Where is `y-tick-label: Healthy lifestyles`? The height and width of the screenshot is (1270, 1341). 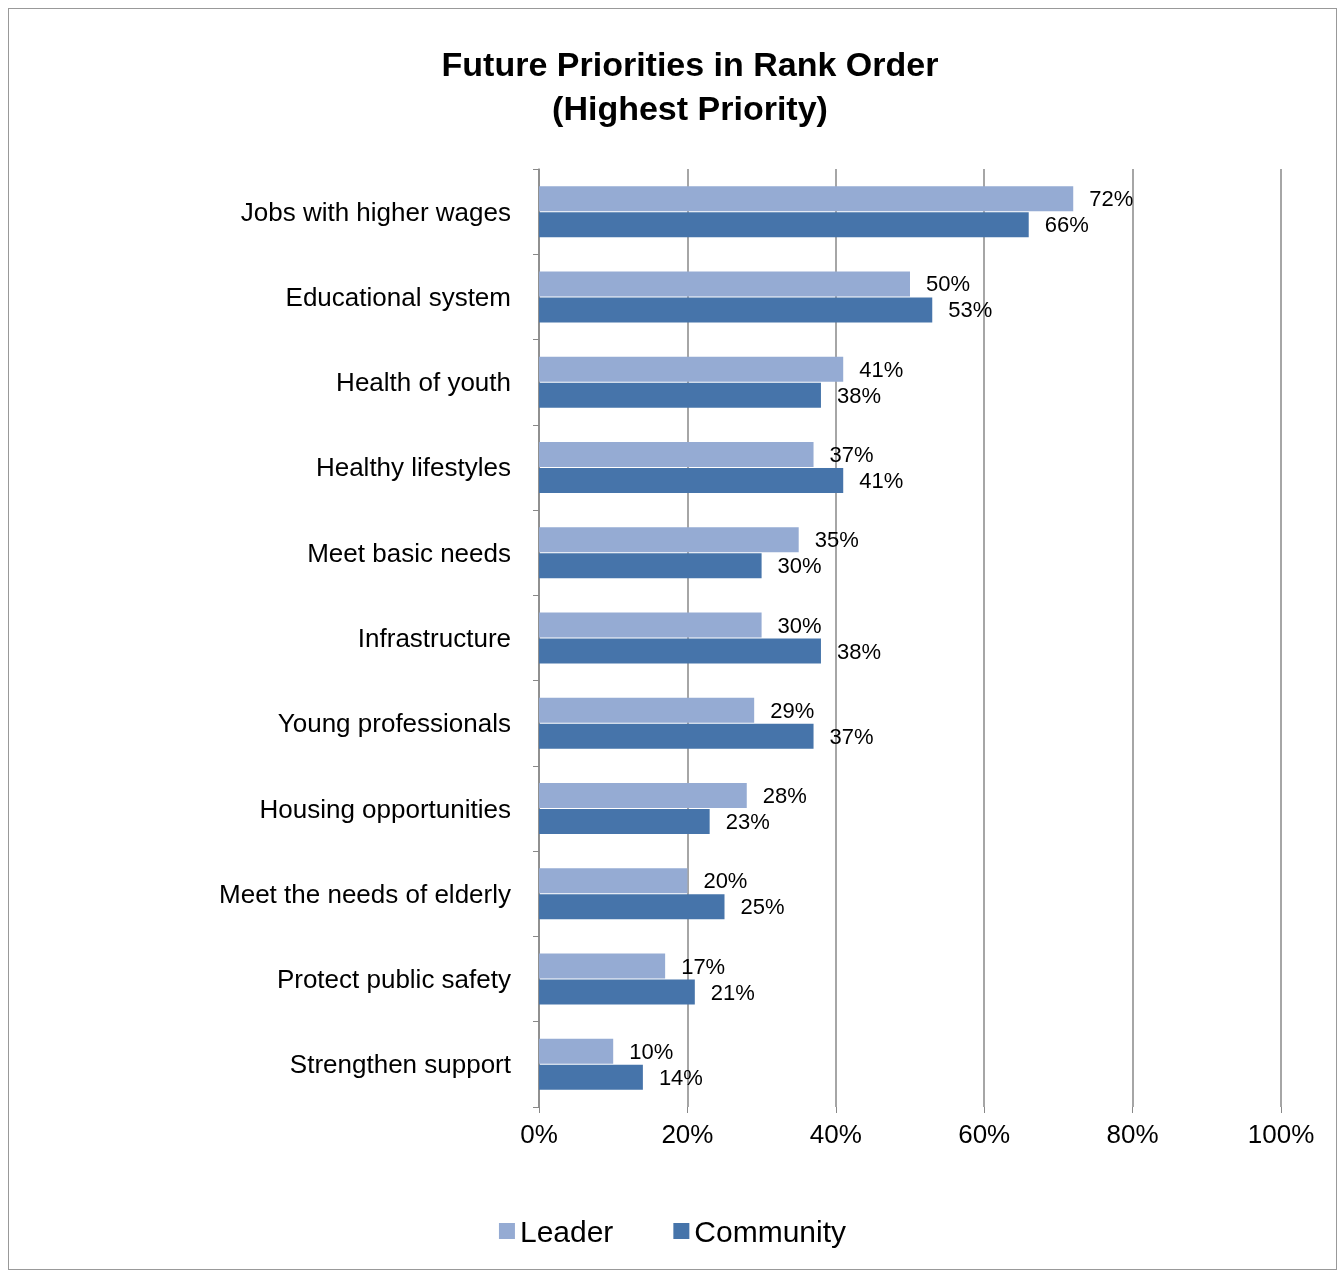 y-tick-label: Healthy lifestyles is located at coordinates (413, 467).